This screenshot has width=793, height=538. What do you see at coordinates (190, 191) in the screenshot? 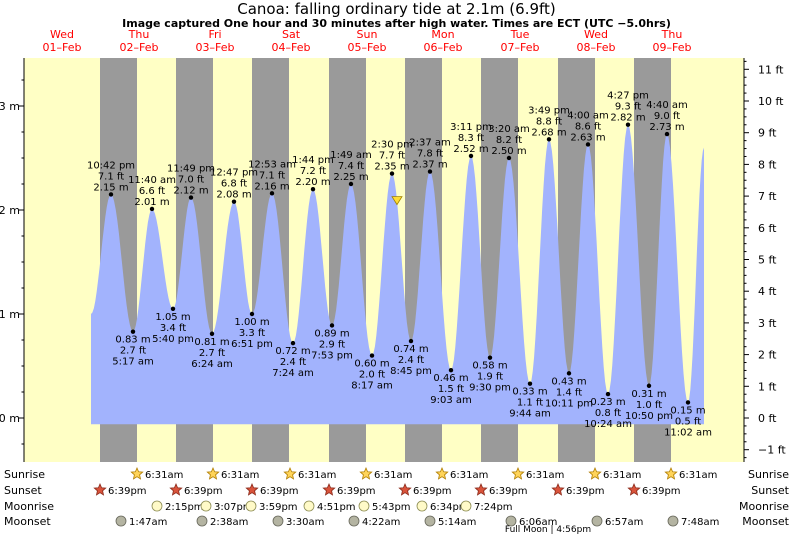
I see `high-tide-meters: 2.12 m` at bounding box center [190, 191].